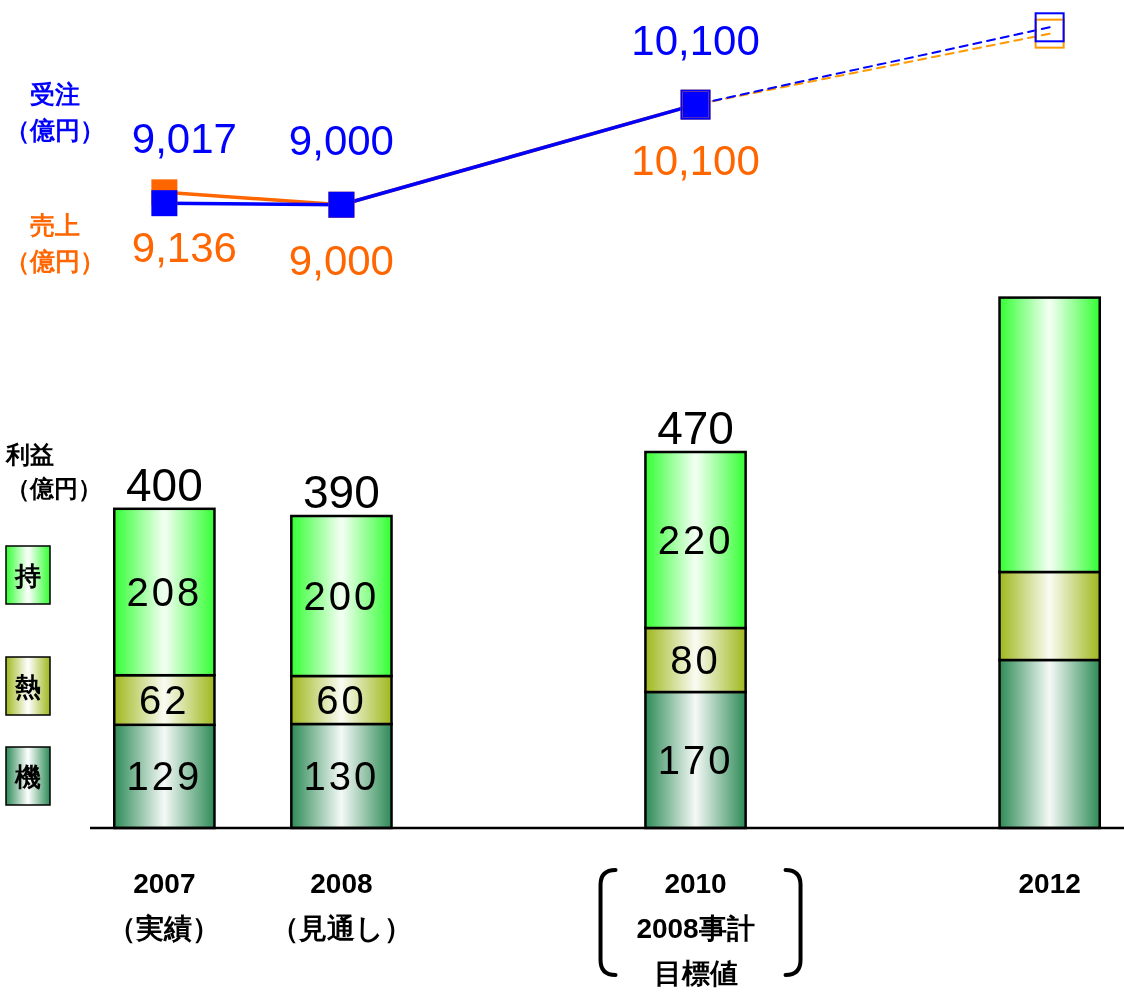  What do you see at coordinates (695, 928) in the screenshot?
I see `x-tick-label: 2010 2008事計目標値` at bounding box center [695, 928].